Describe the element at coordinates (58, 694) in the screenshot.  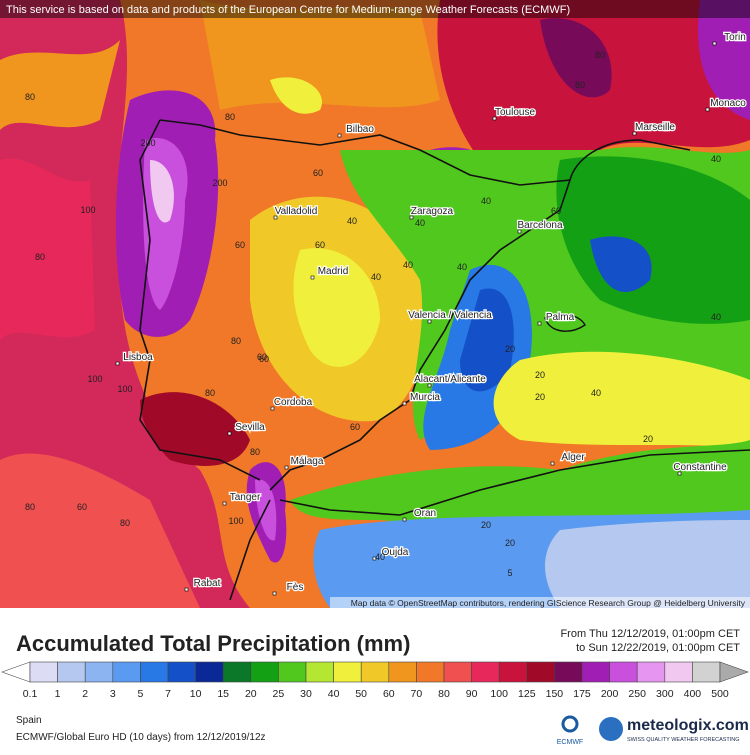
I see `legend-label: 1` at that location.